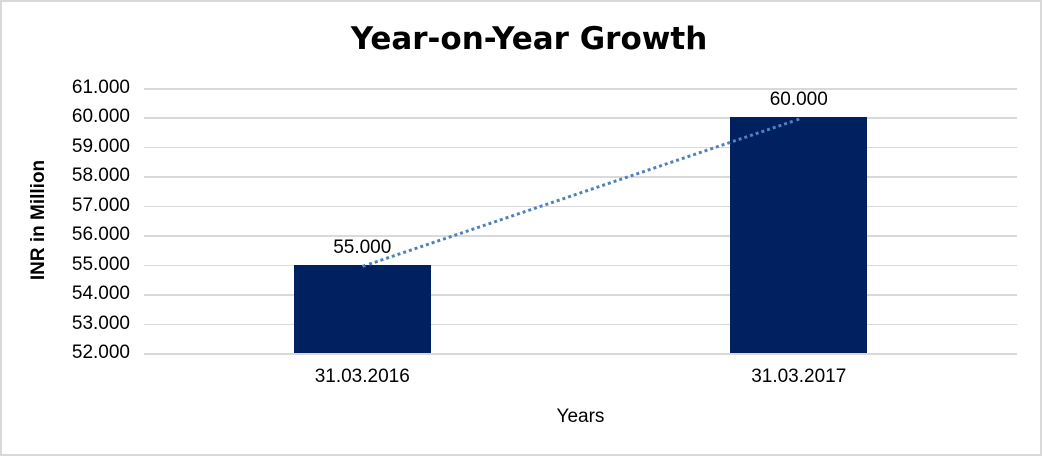 This screenshot has height=456, width=1042. What do you see at coordinates (100, 294) in the screenshot?
I see `y-tick-label: 54.000` at bounding box center [100, 294].